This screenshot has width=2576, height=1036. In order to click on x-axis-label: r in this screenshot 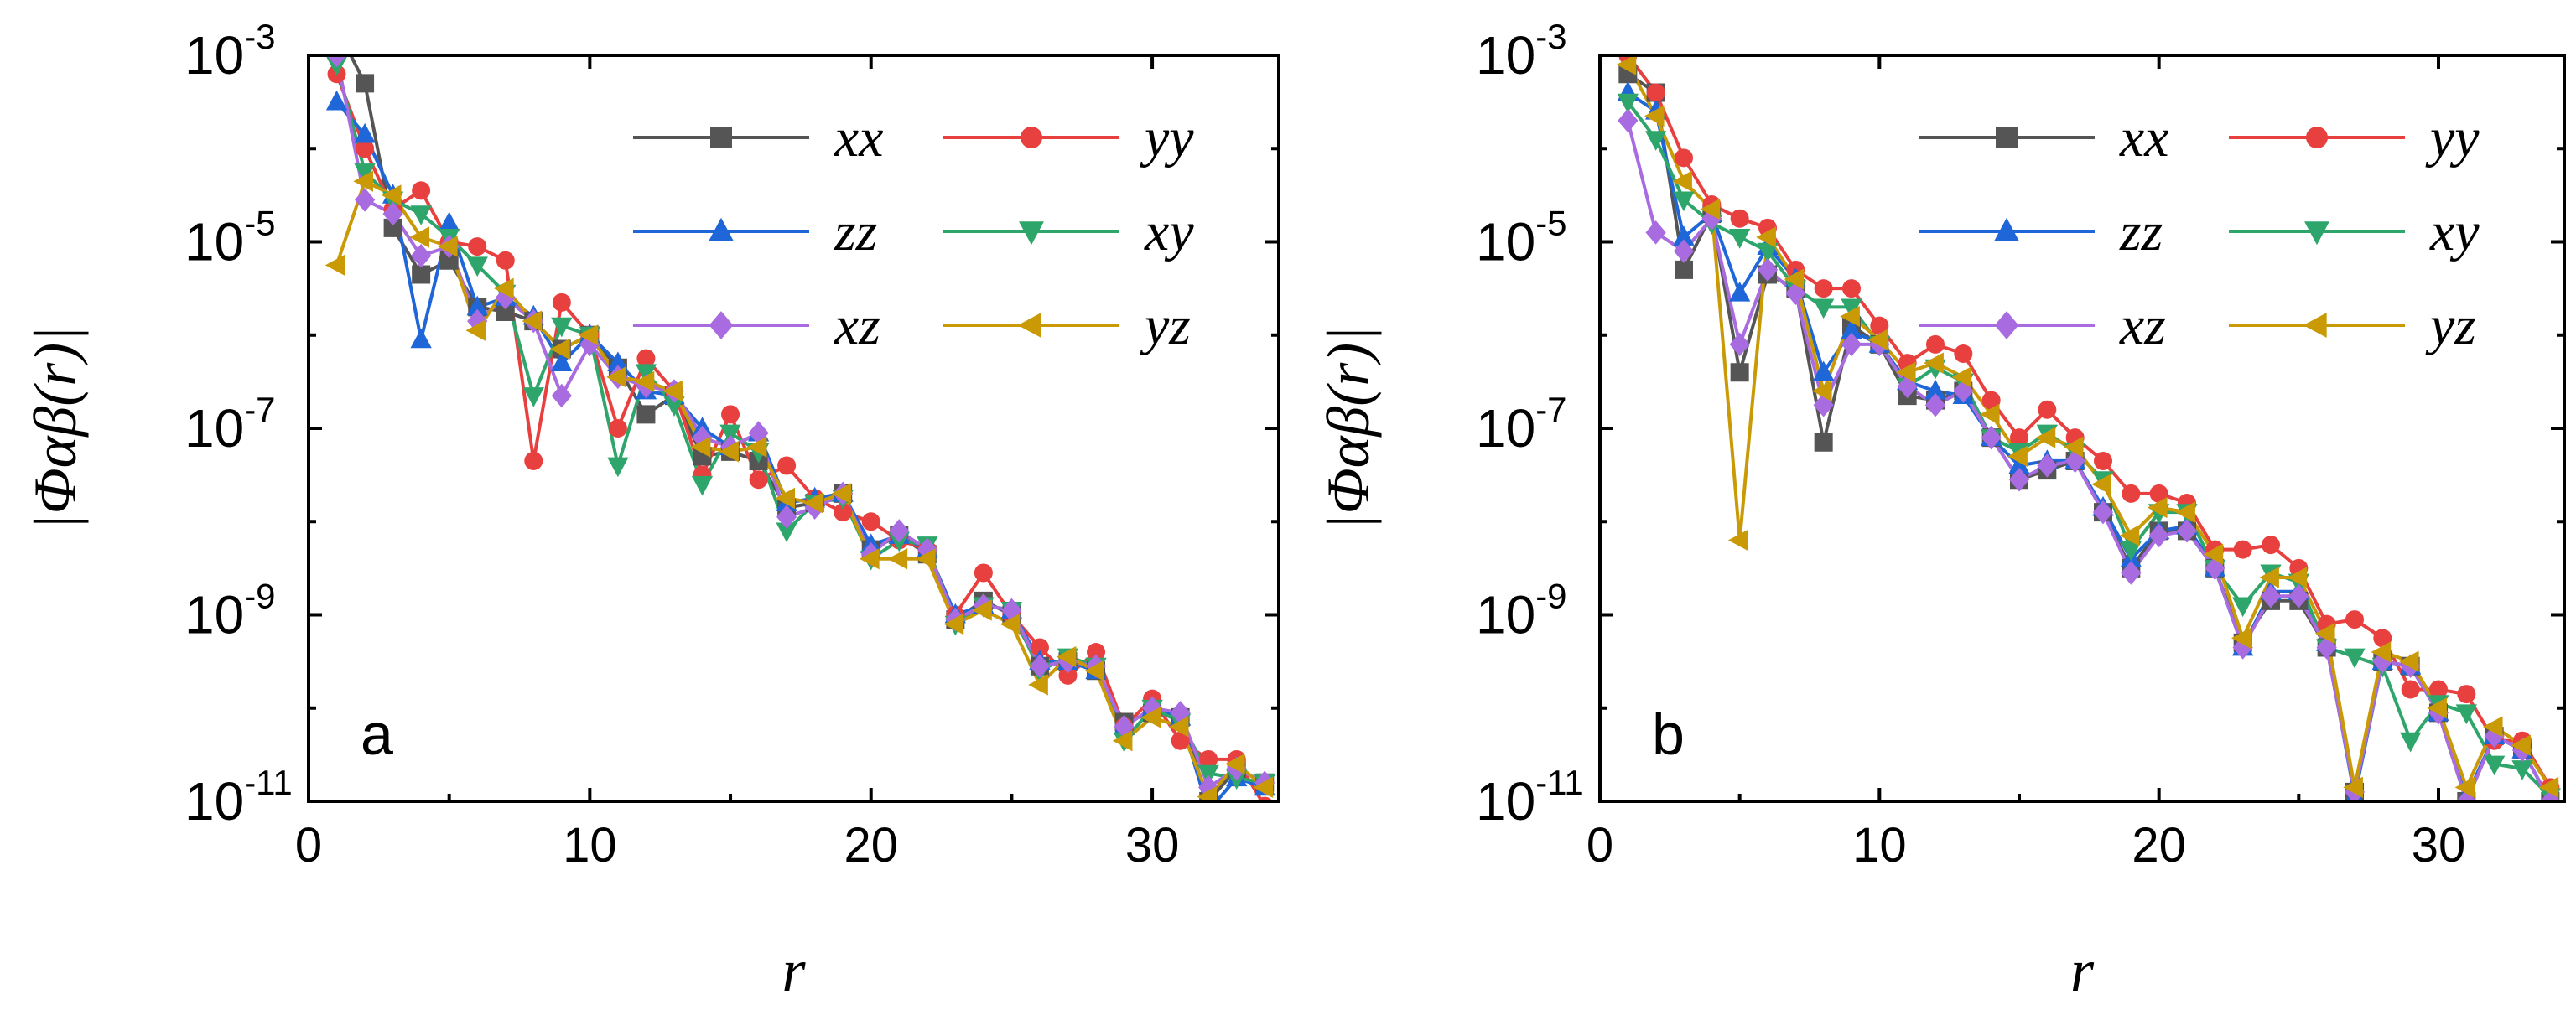, I will do `click(2082, 971)`.